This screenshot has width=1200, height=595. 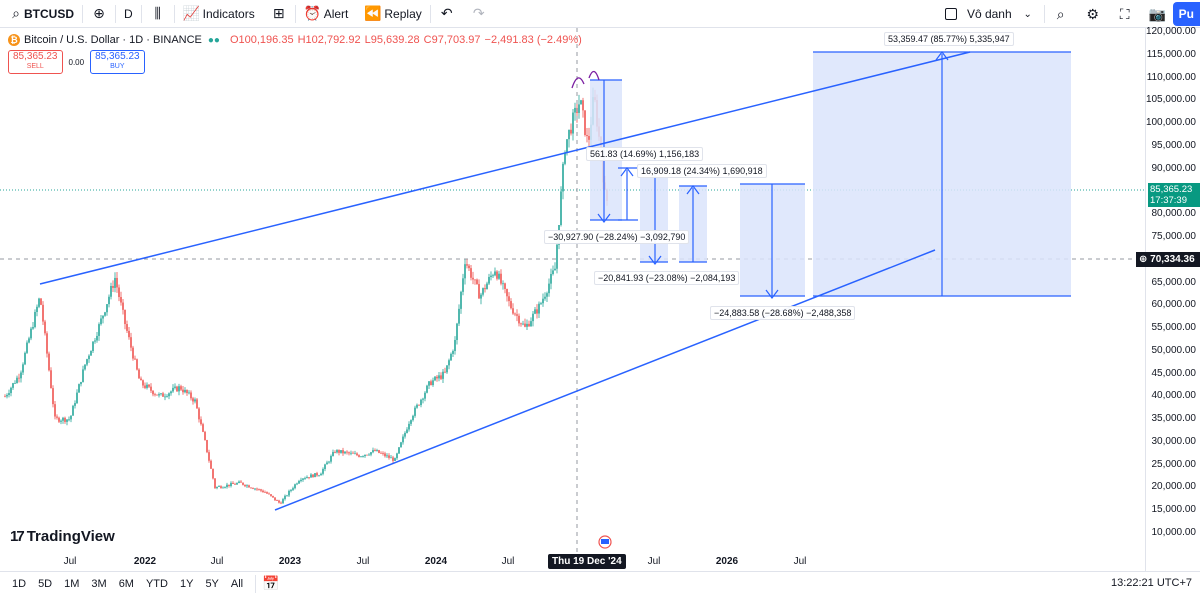 What do you see at coordinates (128, 14) in the screenshot?
I see `interval-button: D` at bounding box center [128, 14].